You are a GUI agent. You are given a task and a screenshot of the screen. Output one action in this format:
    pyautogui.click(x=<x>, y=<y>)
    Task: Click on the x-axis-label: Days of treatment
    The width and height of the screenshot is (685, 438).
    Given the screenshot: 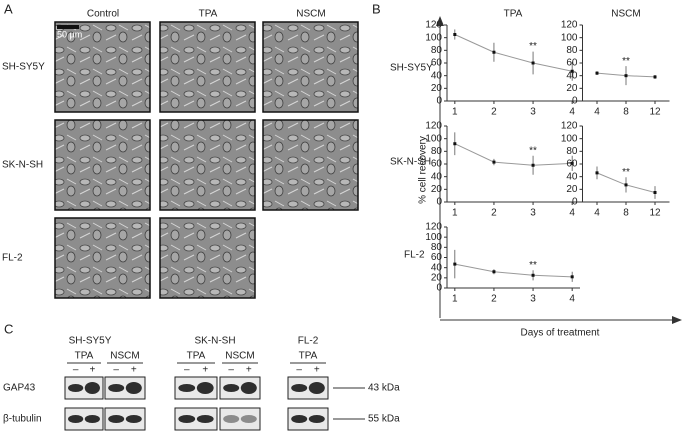 What is the action you would take?
    pyautogui.click(x=560, y=333)
    